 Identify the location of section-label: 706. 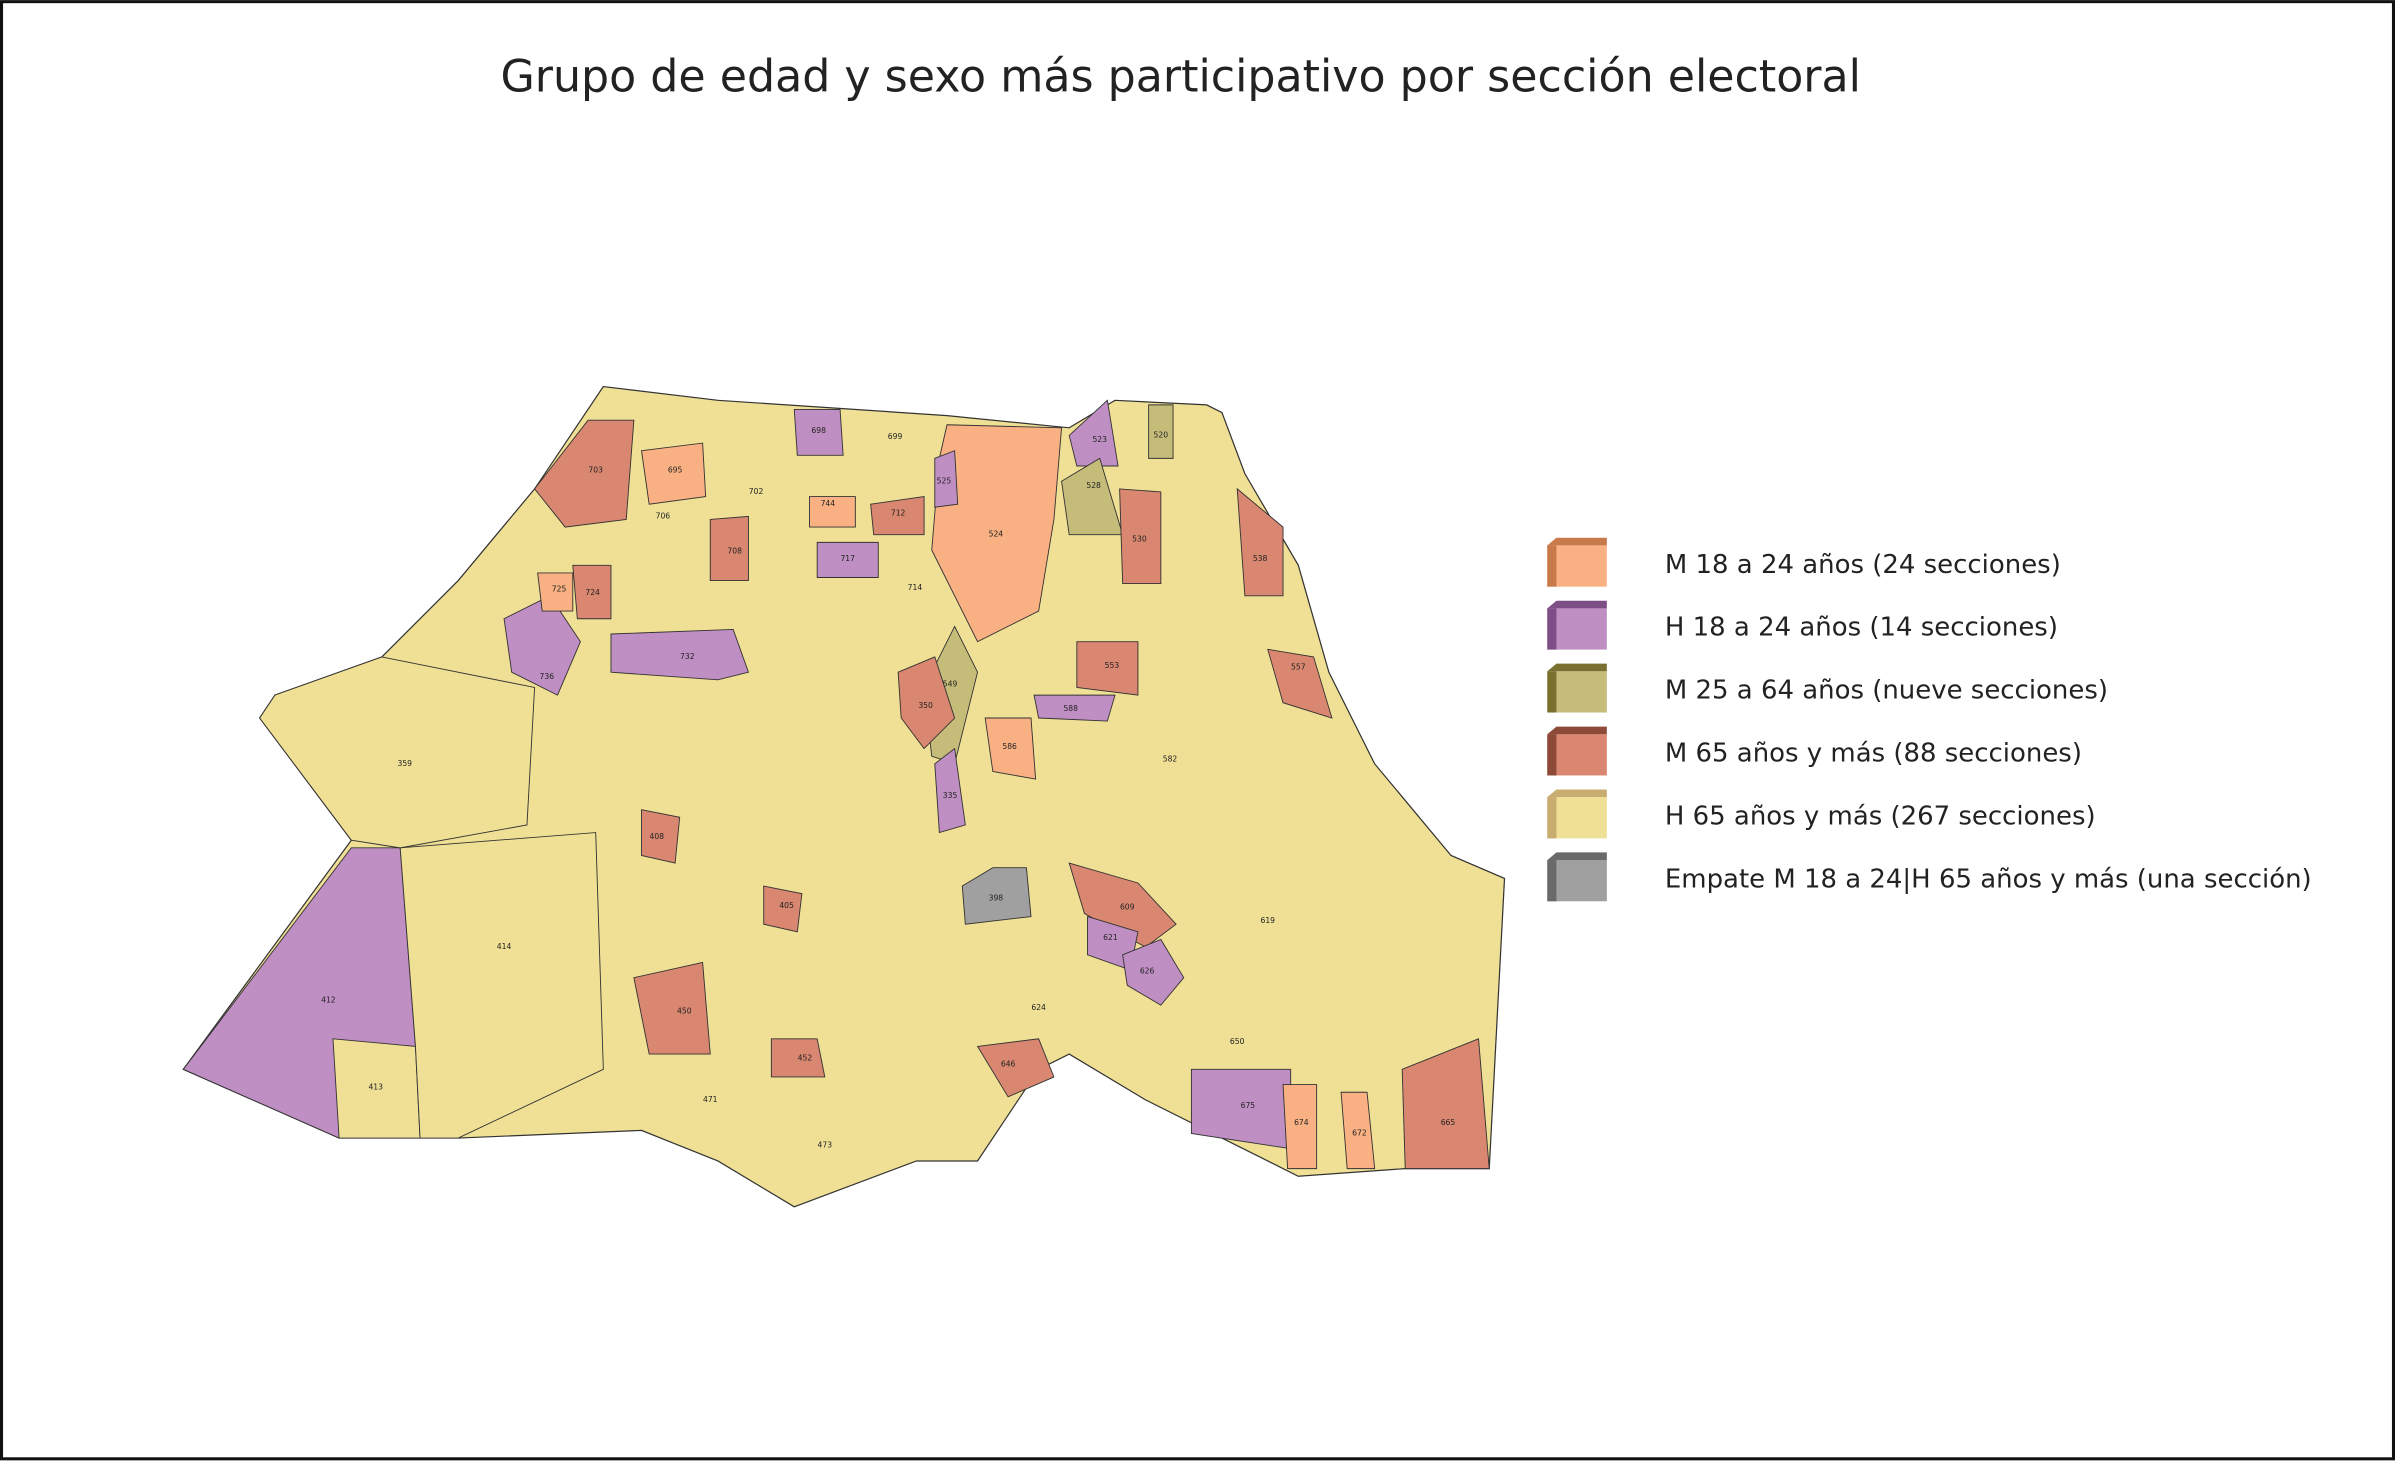
(663, 515).